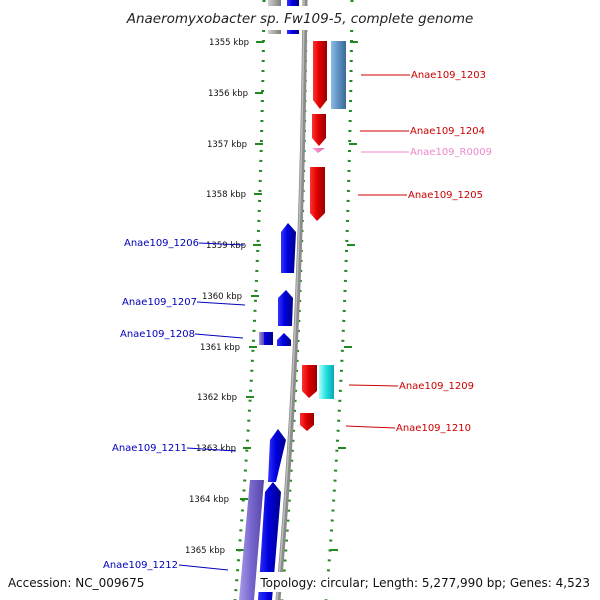 This screenshot has width=600, height=600. I want to click on gene-label-anae109-1211: Anae109_1211, so click(149, 448).